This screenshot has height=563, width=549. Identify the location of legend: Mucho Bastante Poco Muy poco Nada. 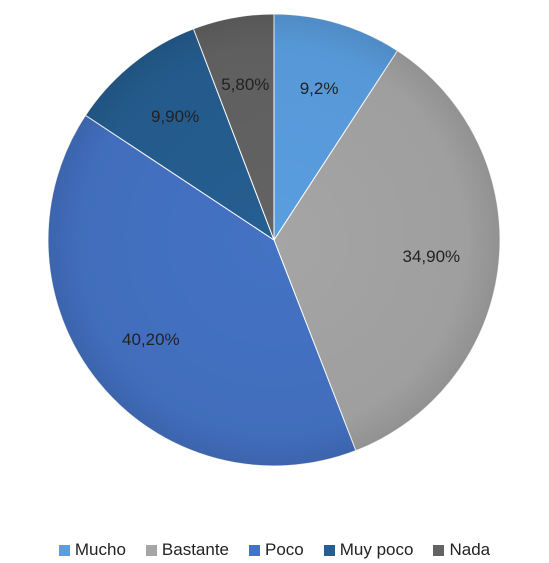
(274, 550).